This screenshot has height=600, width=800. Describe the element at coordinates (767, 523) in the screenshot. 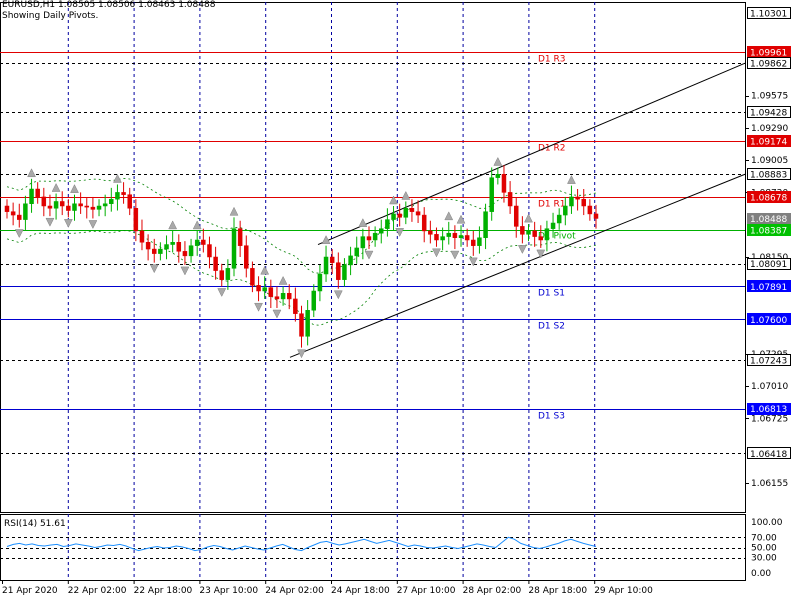

I see `rsi-tick-label: 100.00` at that location.